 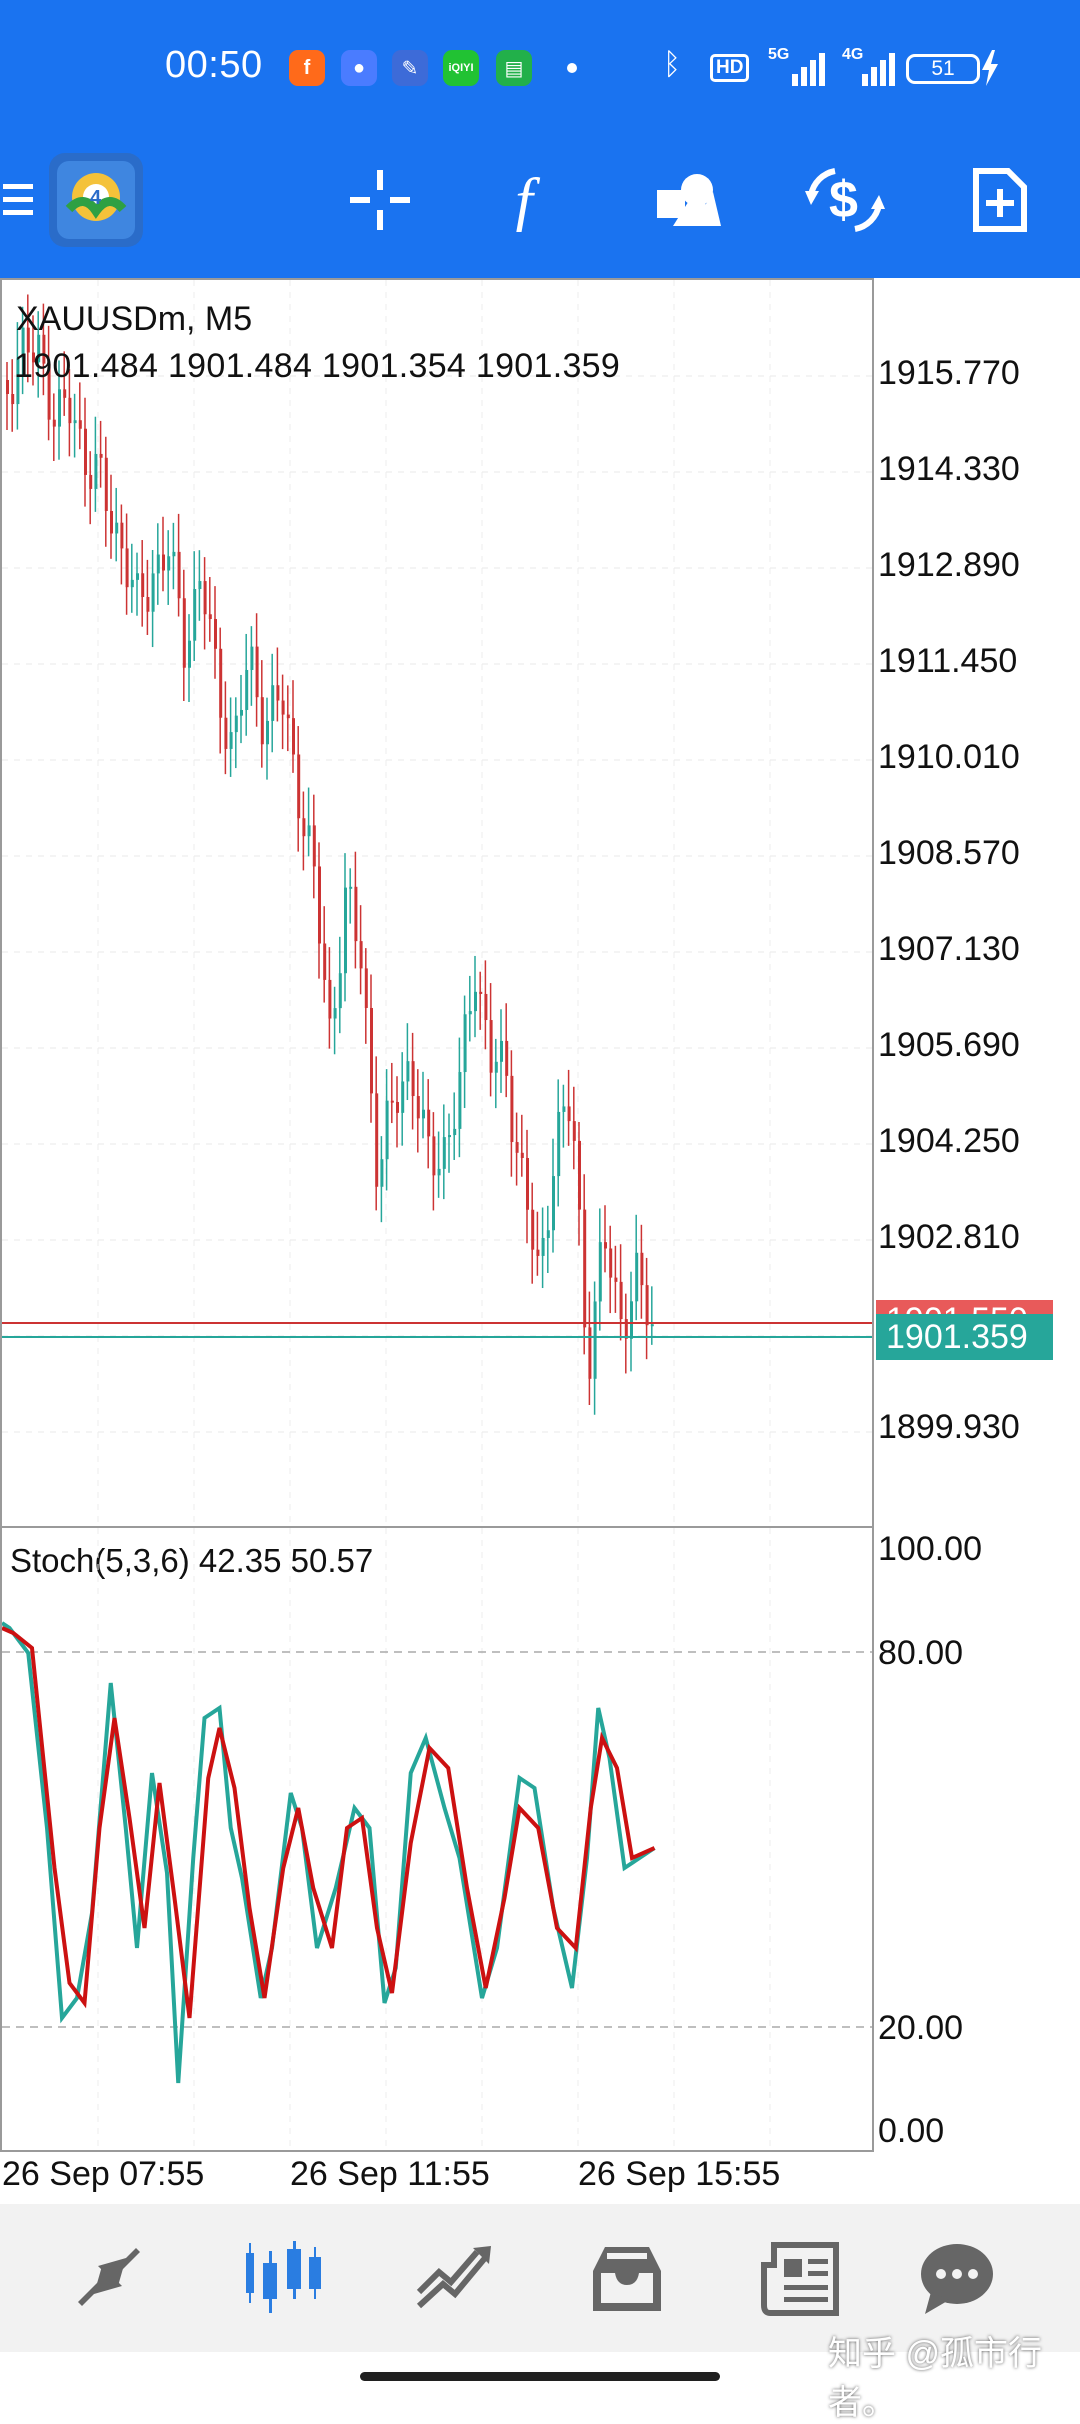 What do you see at coordinates (134, 319) in the screenshot?
I see `symbol-timeframe: XAUUSDm, M5` at bounding box center [134, 319].